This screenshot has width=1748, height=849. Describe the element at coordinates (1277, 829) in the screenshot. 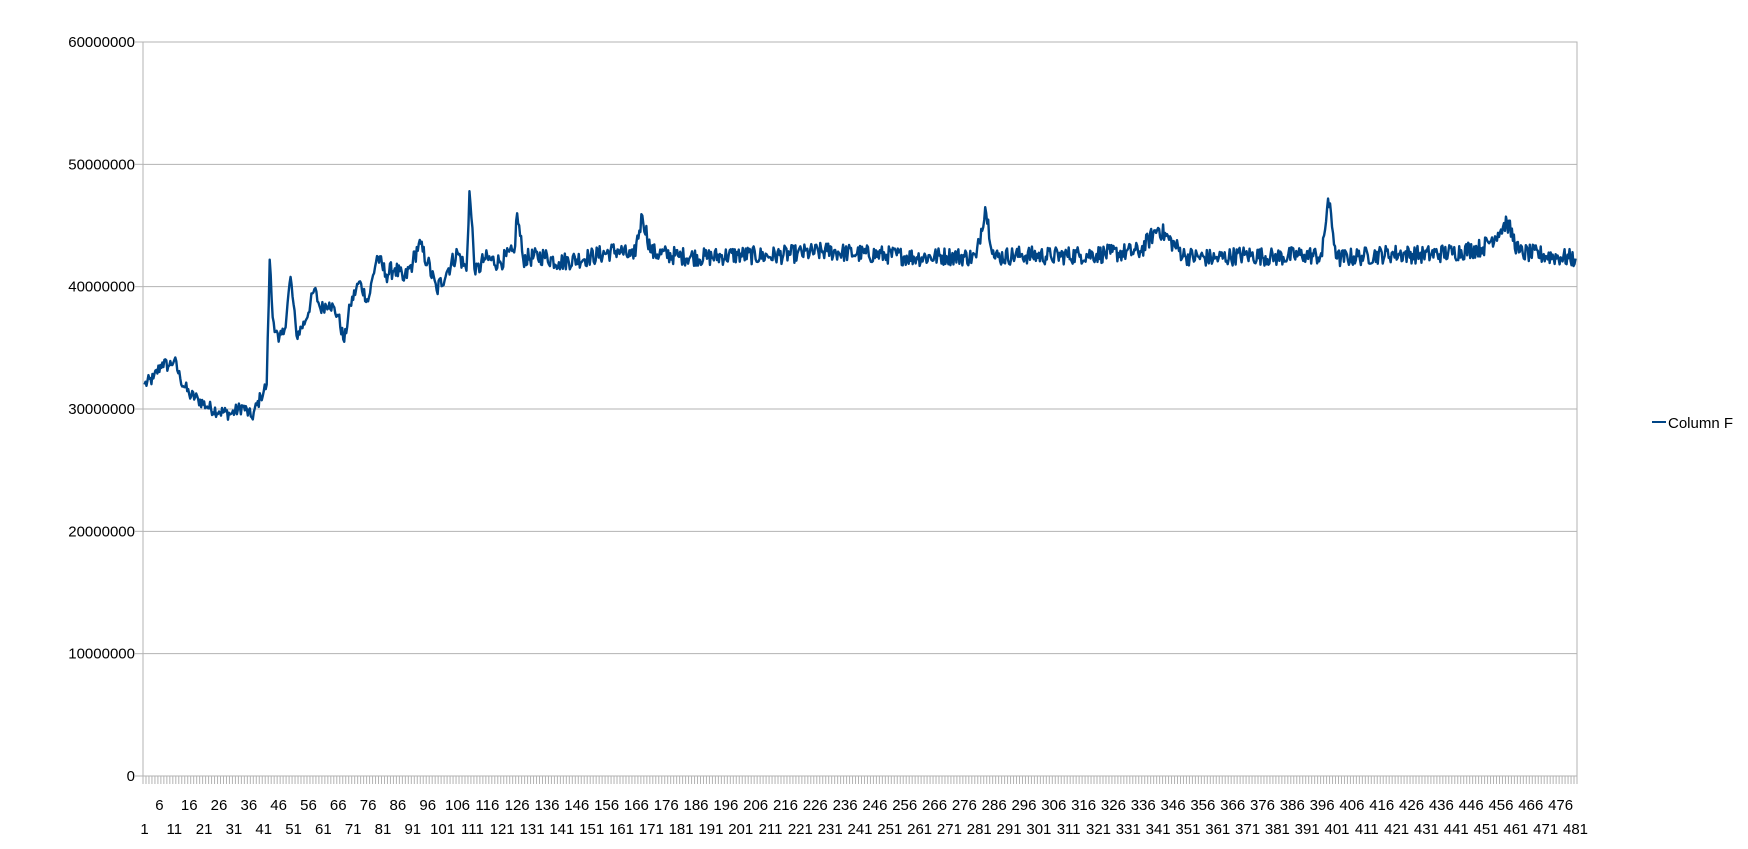

I see `x-tick-label: 381` at that location.